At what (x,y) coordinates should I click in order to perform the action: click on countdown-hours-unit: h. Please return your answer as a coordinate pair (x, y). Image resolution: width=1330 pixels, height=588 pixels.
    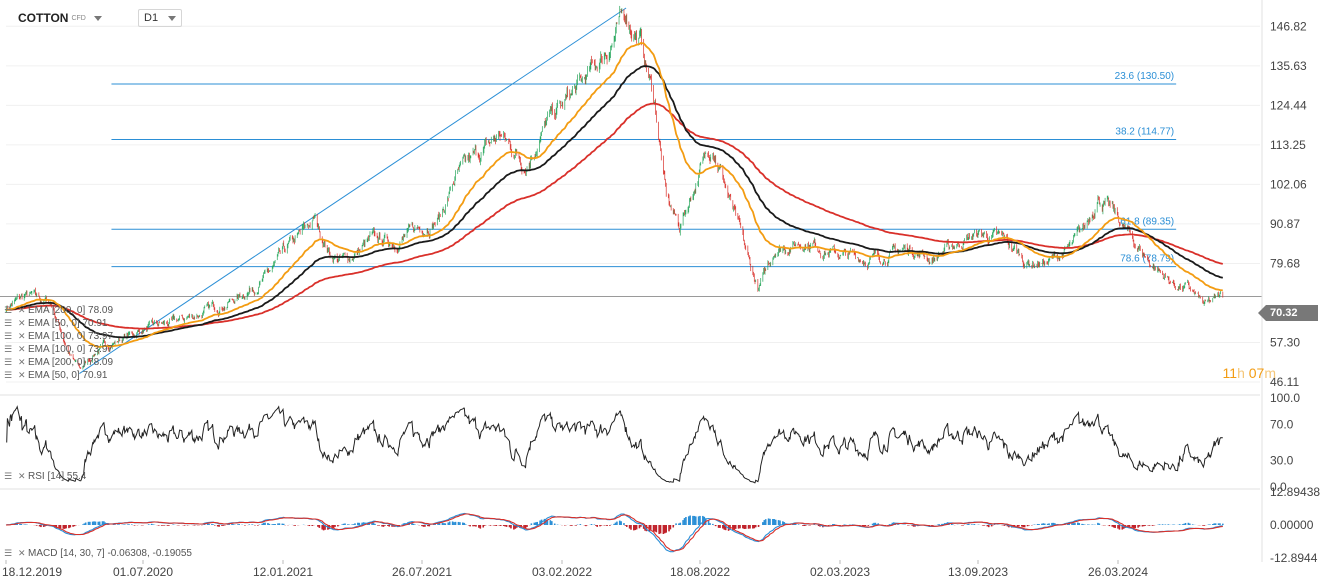
    Looking at the image, I should click on (1241, 373).